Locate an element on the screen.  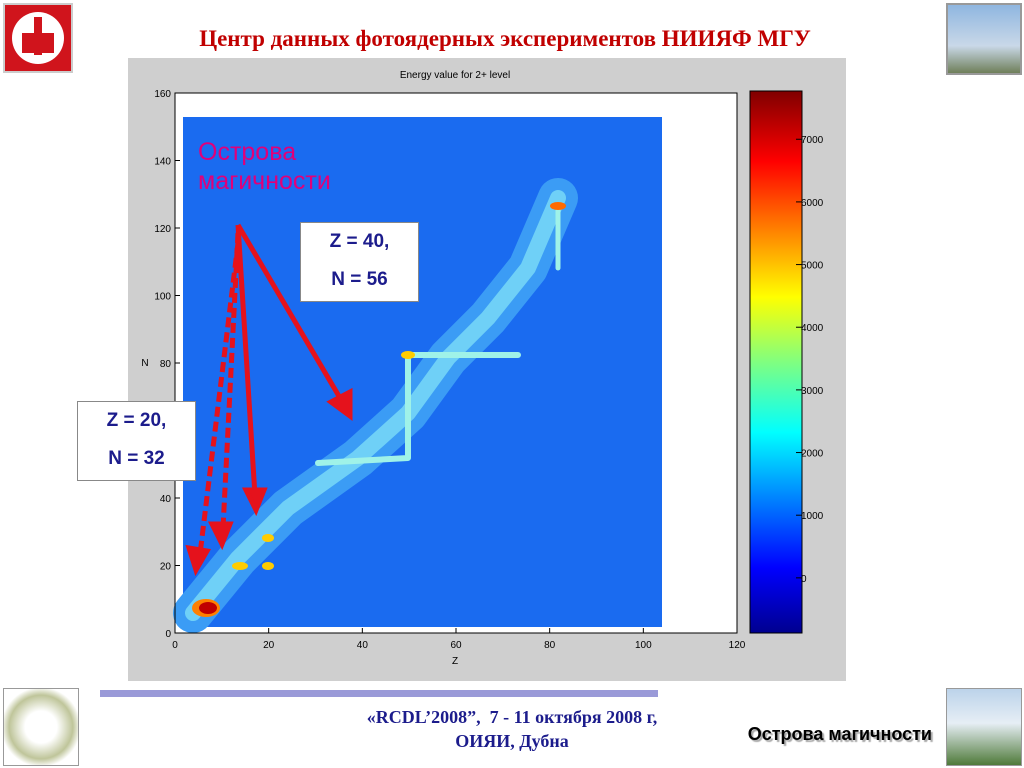
y-tick-label: 20 is located at coordinates (166, 567).